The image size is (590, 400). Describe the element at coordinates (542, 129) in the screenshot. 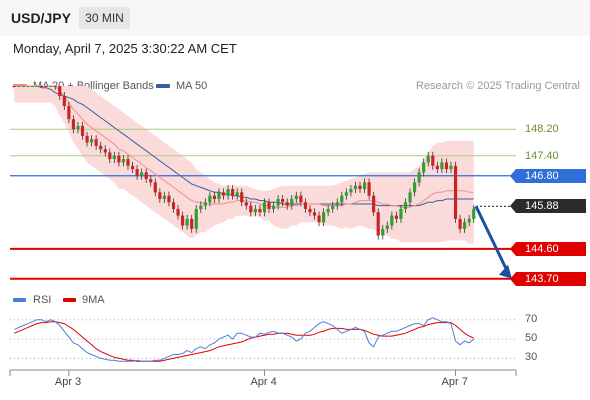

I see `level-label-148-20: 148.20` at that location.